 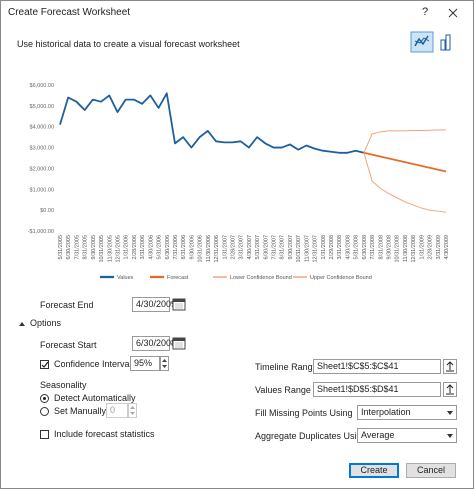 I want to click on x-tick-label: 10/31/2007, so click(x=299, y=249).